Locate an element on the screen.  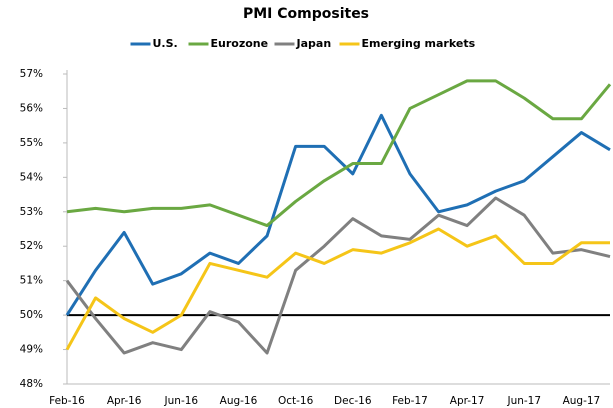
y-tick-label: 56% is located at coordinates (31, 108).